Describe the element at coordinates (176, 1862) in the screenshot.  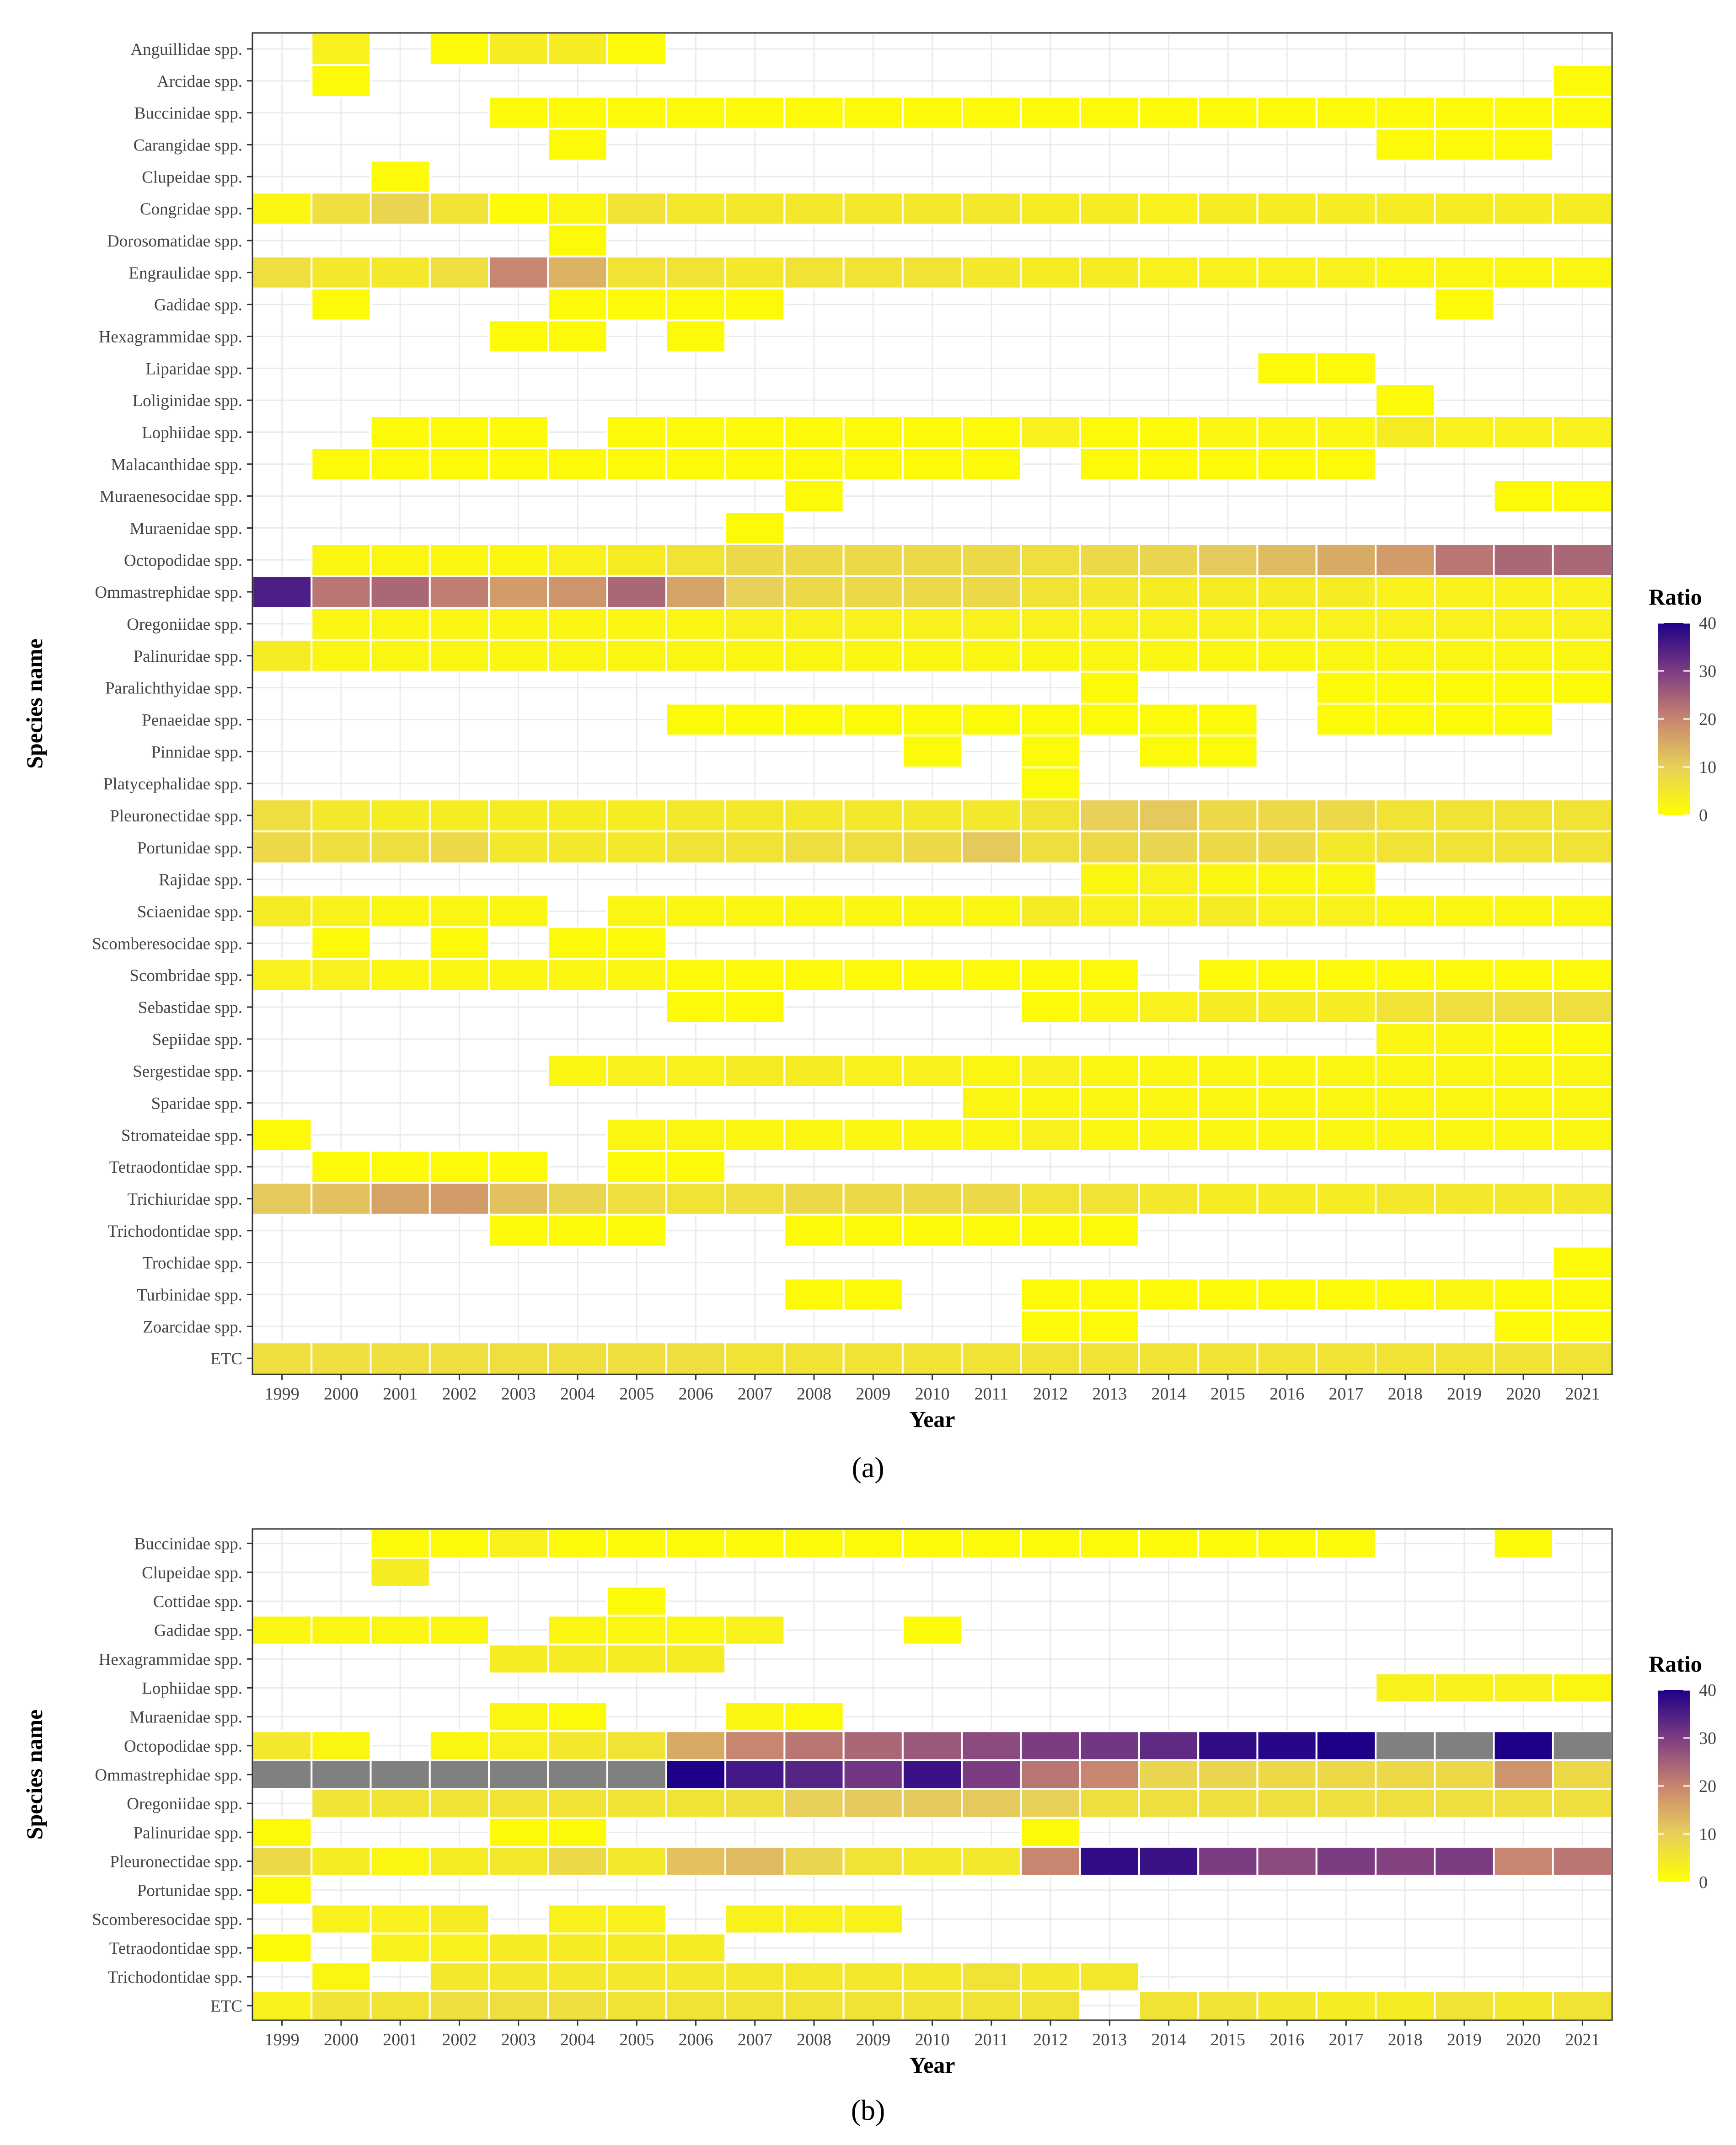
I see `y-tick-label: Pleuronectidae spp.` at that location.